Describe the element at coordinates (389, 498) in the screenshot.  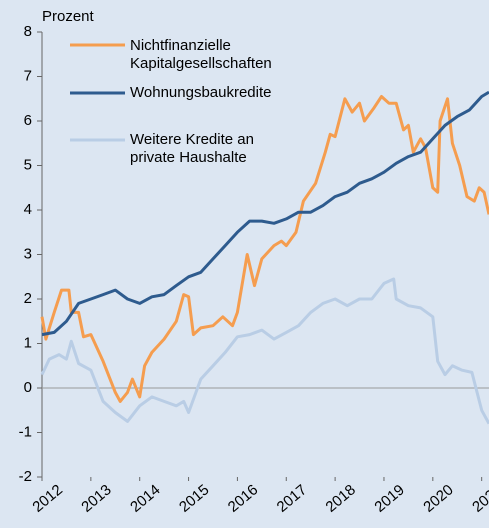
I see `x-tick-label: 2019` at that location.